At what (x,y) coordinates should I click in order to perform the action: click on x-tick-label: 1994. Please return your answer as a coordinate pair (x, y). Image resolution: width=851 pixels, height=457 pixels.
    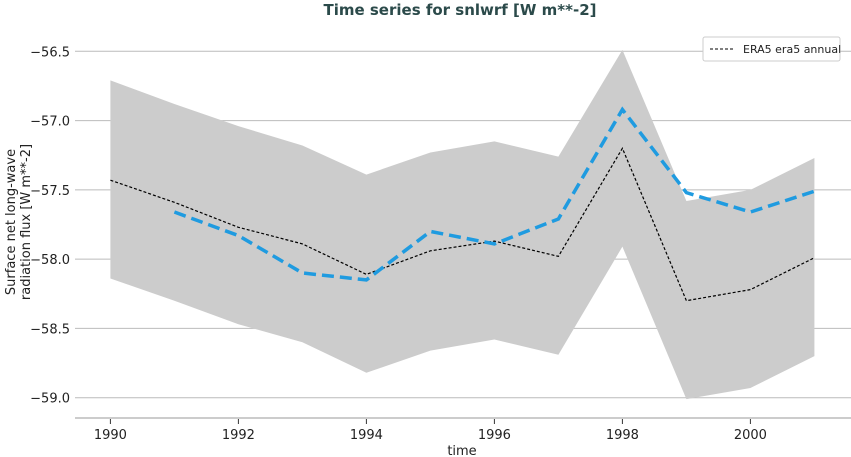
    Looking at the image, I should click on (366, 435).